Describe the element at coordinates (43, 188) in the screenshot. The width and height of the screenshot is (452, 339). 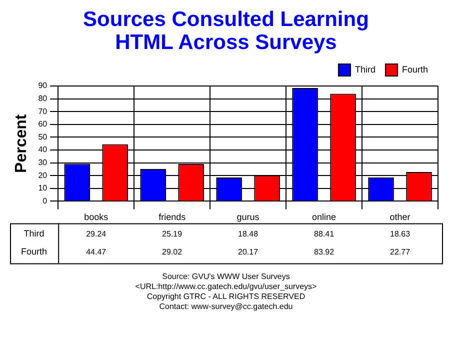
I see `y-tick-label: 10` at that location.